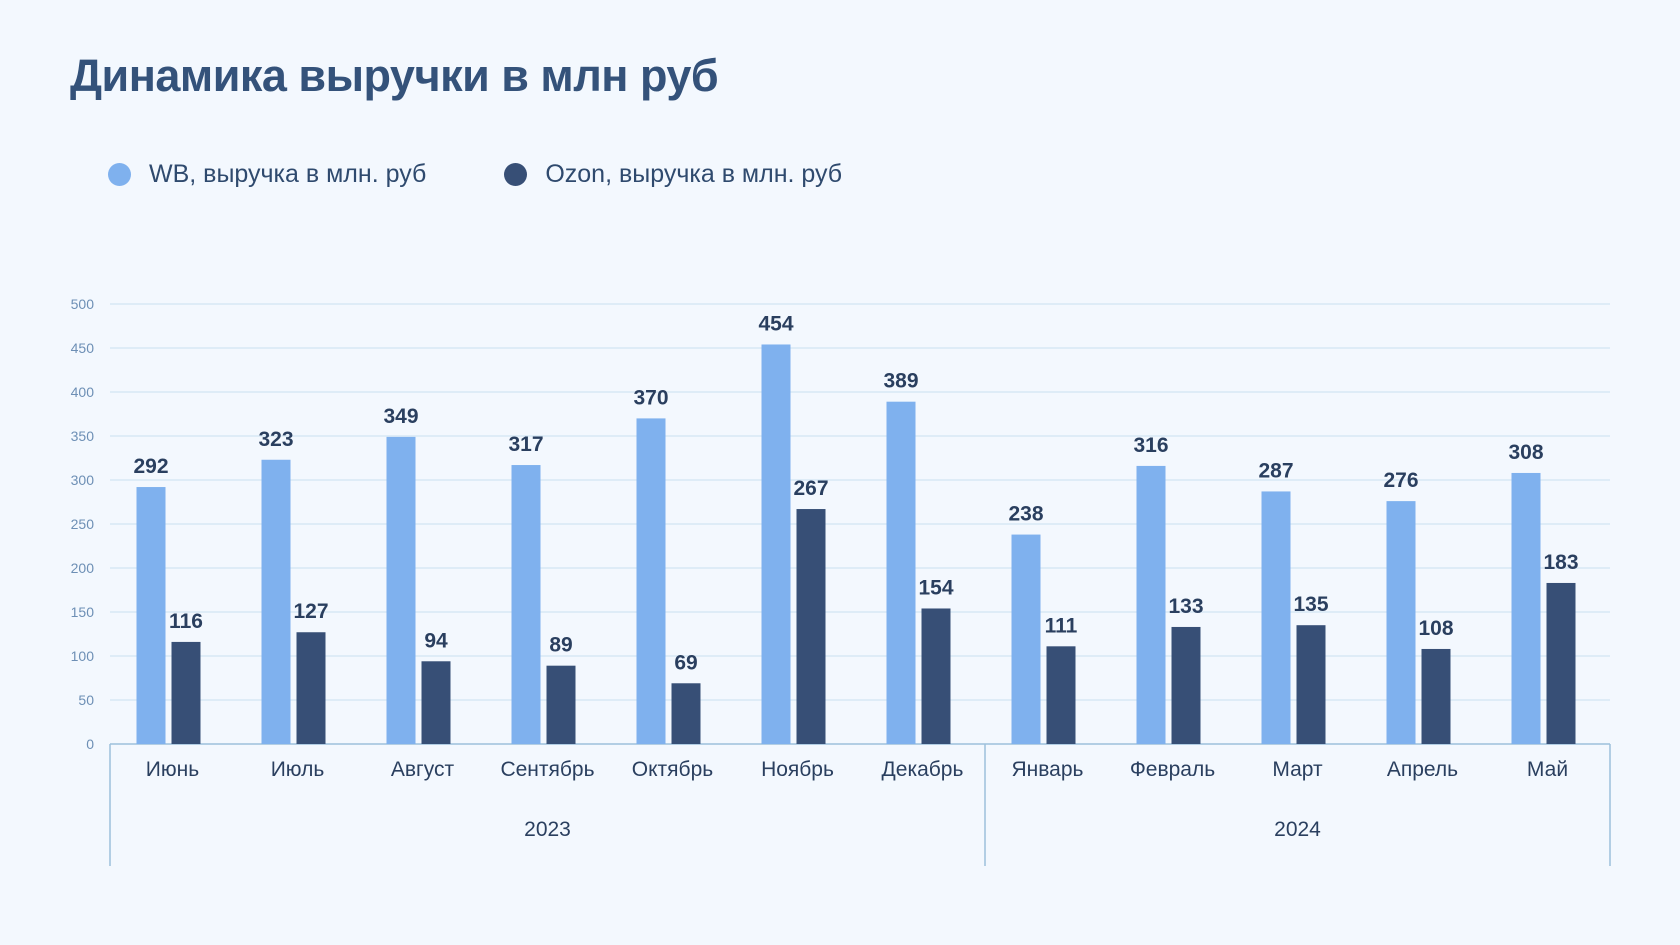 This screenshot has width=1680, height=945. Describe the element at coordinates (150, 466) in the screenshot. I see `data-label-wb: 292` at that location.